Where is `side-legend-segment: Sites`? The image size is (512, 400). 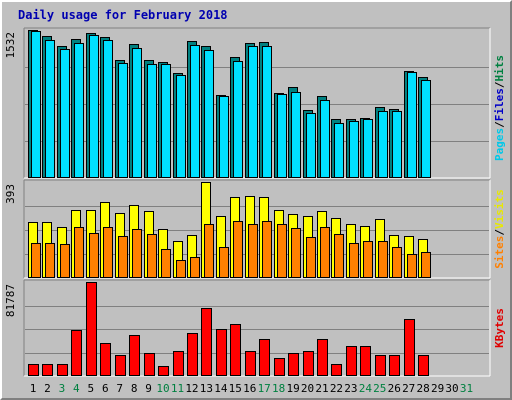
side-legend-segment: Sites is located at coordinates (499, 252).